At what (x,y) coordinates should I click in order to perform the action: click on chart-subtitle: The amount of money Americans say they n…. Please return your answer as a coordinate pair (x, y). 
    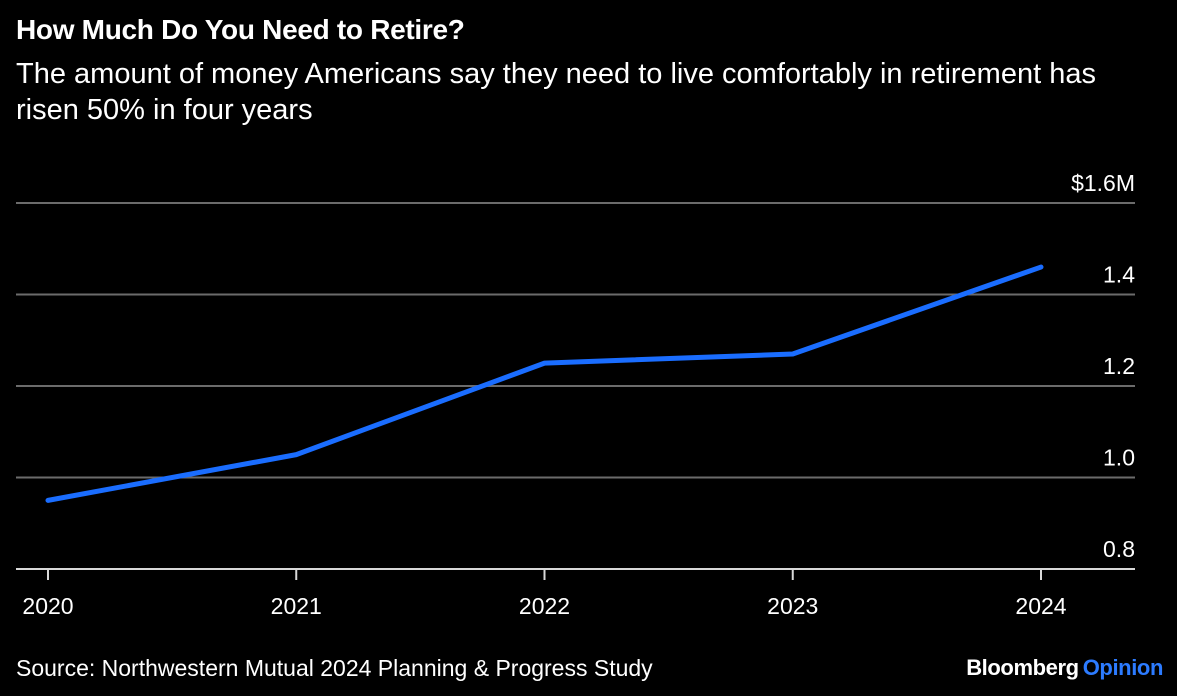
    Looking at the image, I should click on (556, 92).